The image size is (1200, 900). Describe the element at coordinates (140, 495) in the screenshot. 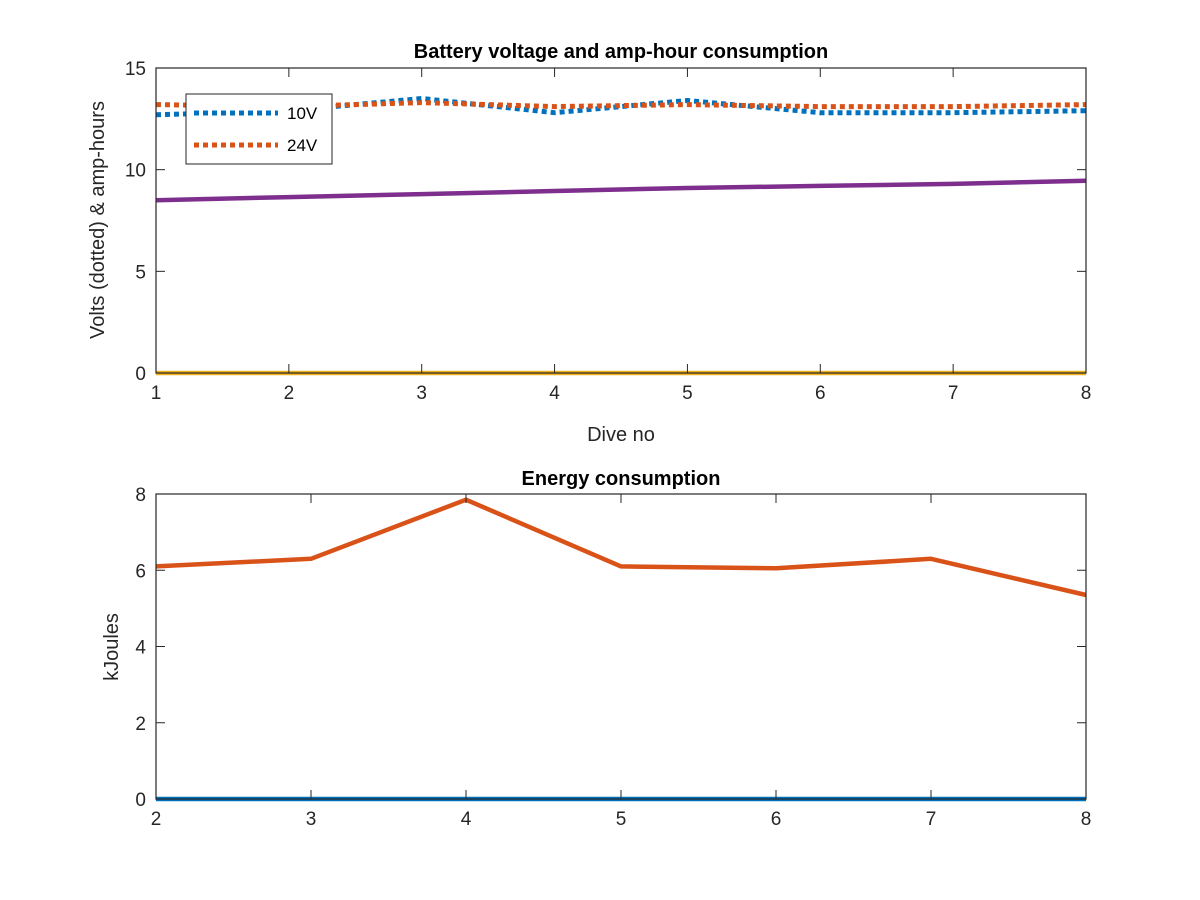

I see `energy-y-tick-label: 8` at that location.